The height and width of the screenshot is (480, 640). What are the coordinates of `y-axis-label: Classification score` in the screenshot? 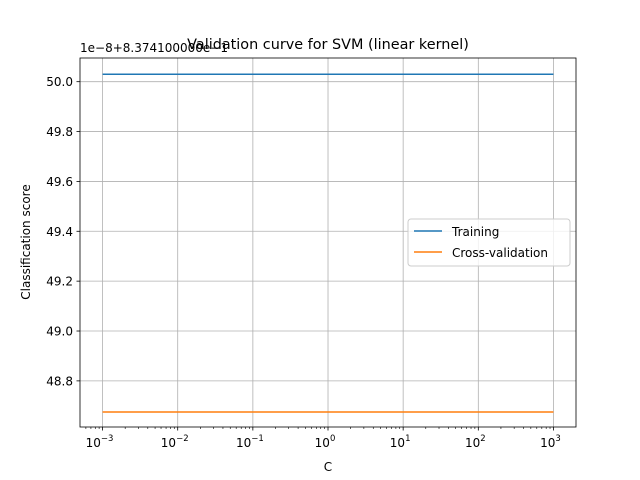 It's located at (26, 241).